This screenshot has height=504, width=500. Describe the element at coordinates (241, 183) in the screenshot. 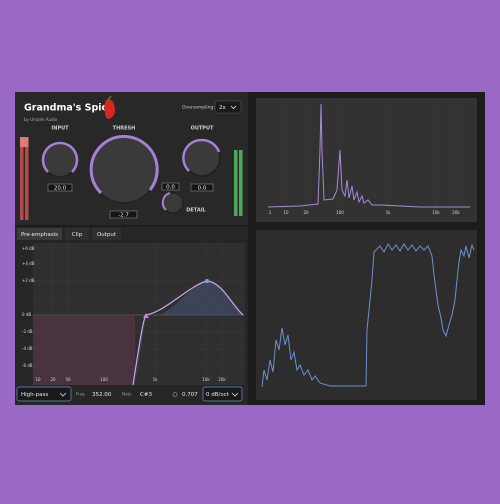

I see `output-meter-right` at that location.